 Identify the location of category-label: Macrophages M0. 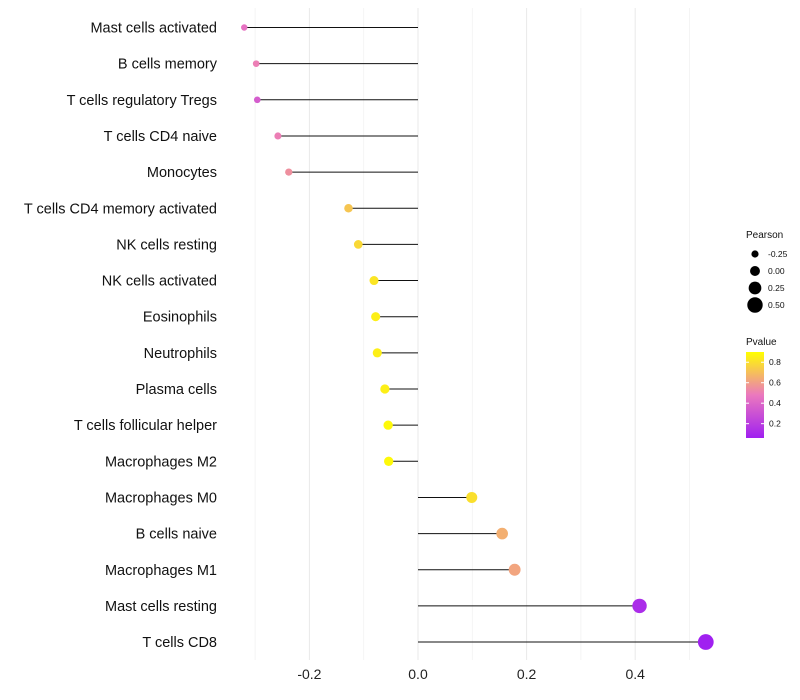
(161, 498).